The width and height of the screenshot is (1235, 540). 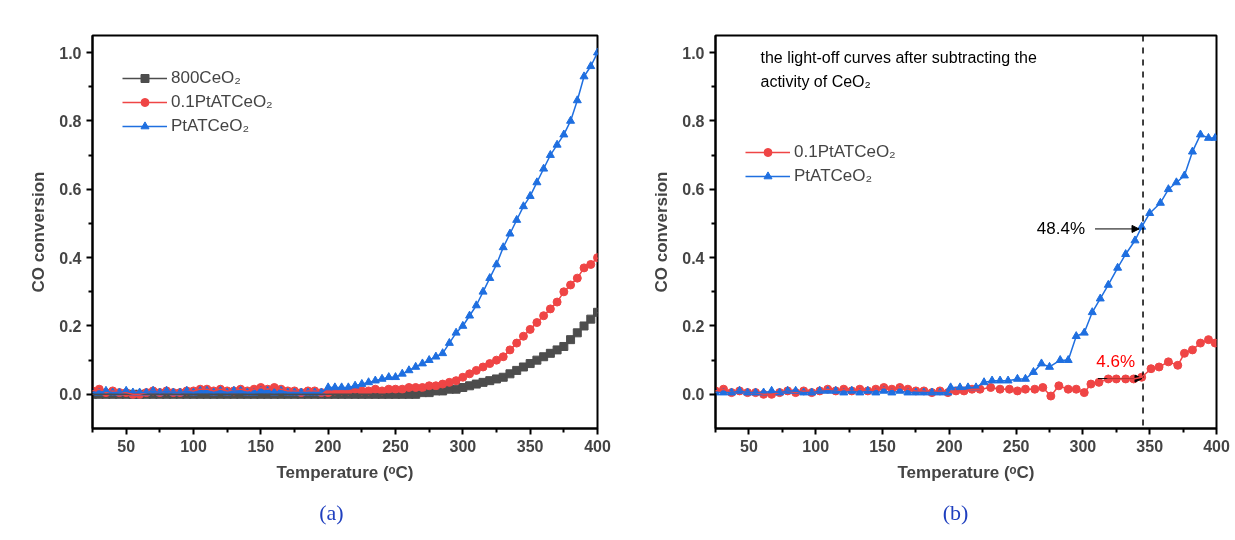 I want to click on text: (b), so click(x=955, y=513).